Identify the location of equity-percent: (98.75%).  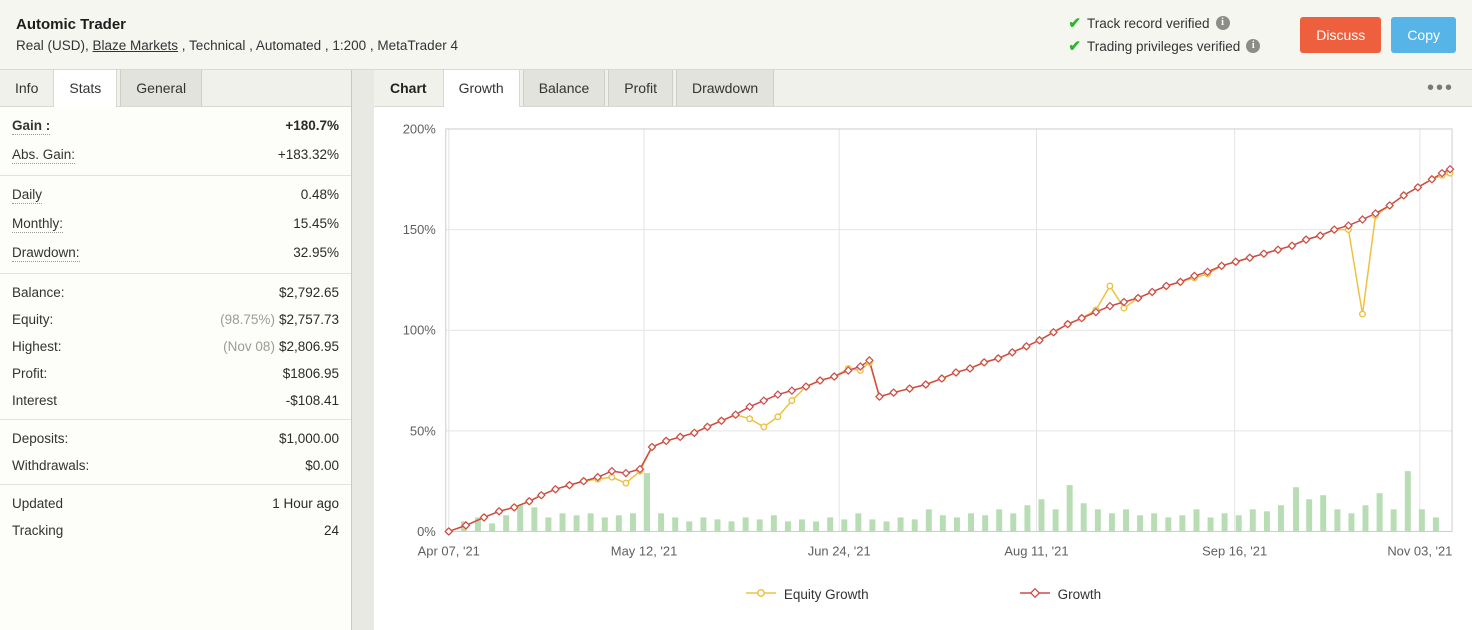
(247, 319).